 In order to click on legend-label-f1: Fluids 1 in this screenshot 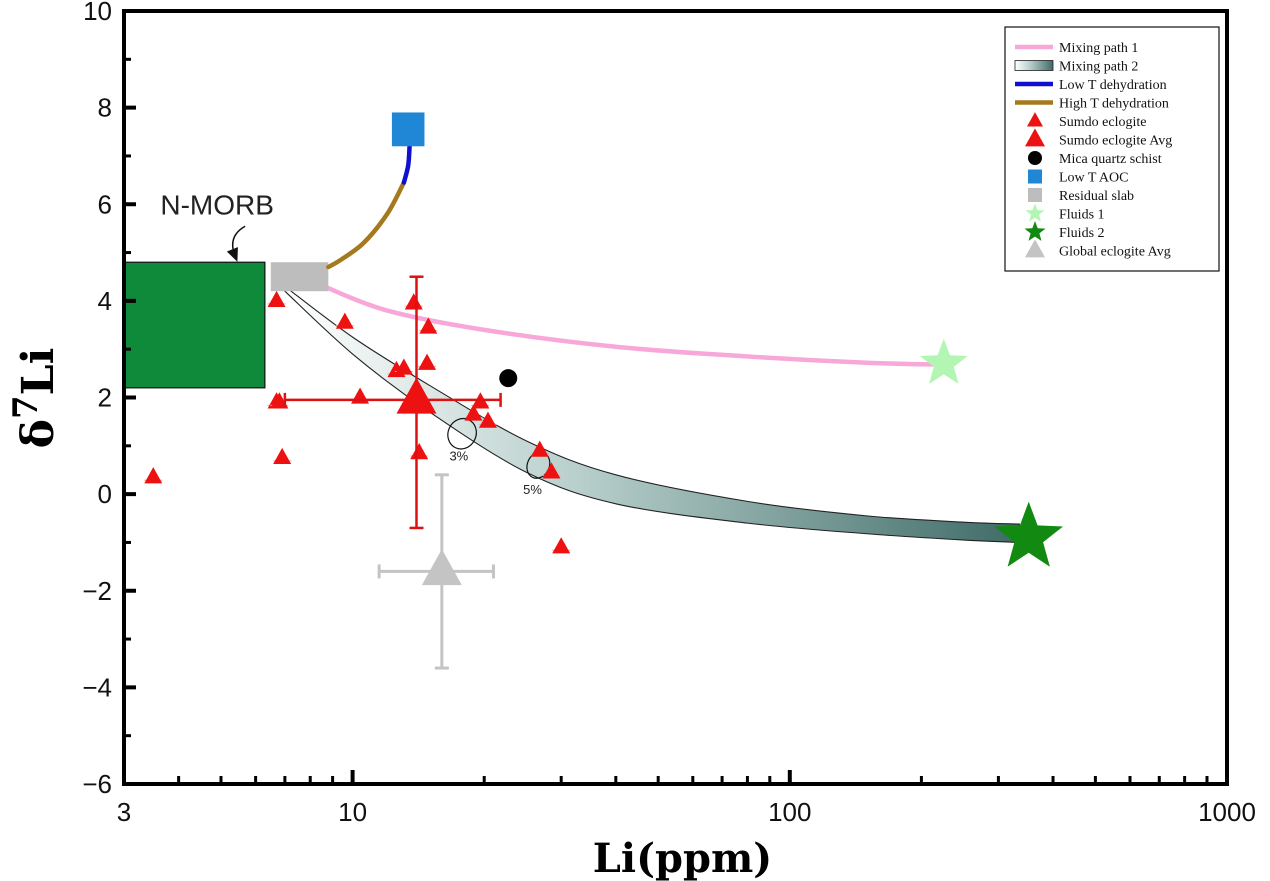, I will do `click(1082, 215)`.